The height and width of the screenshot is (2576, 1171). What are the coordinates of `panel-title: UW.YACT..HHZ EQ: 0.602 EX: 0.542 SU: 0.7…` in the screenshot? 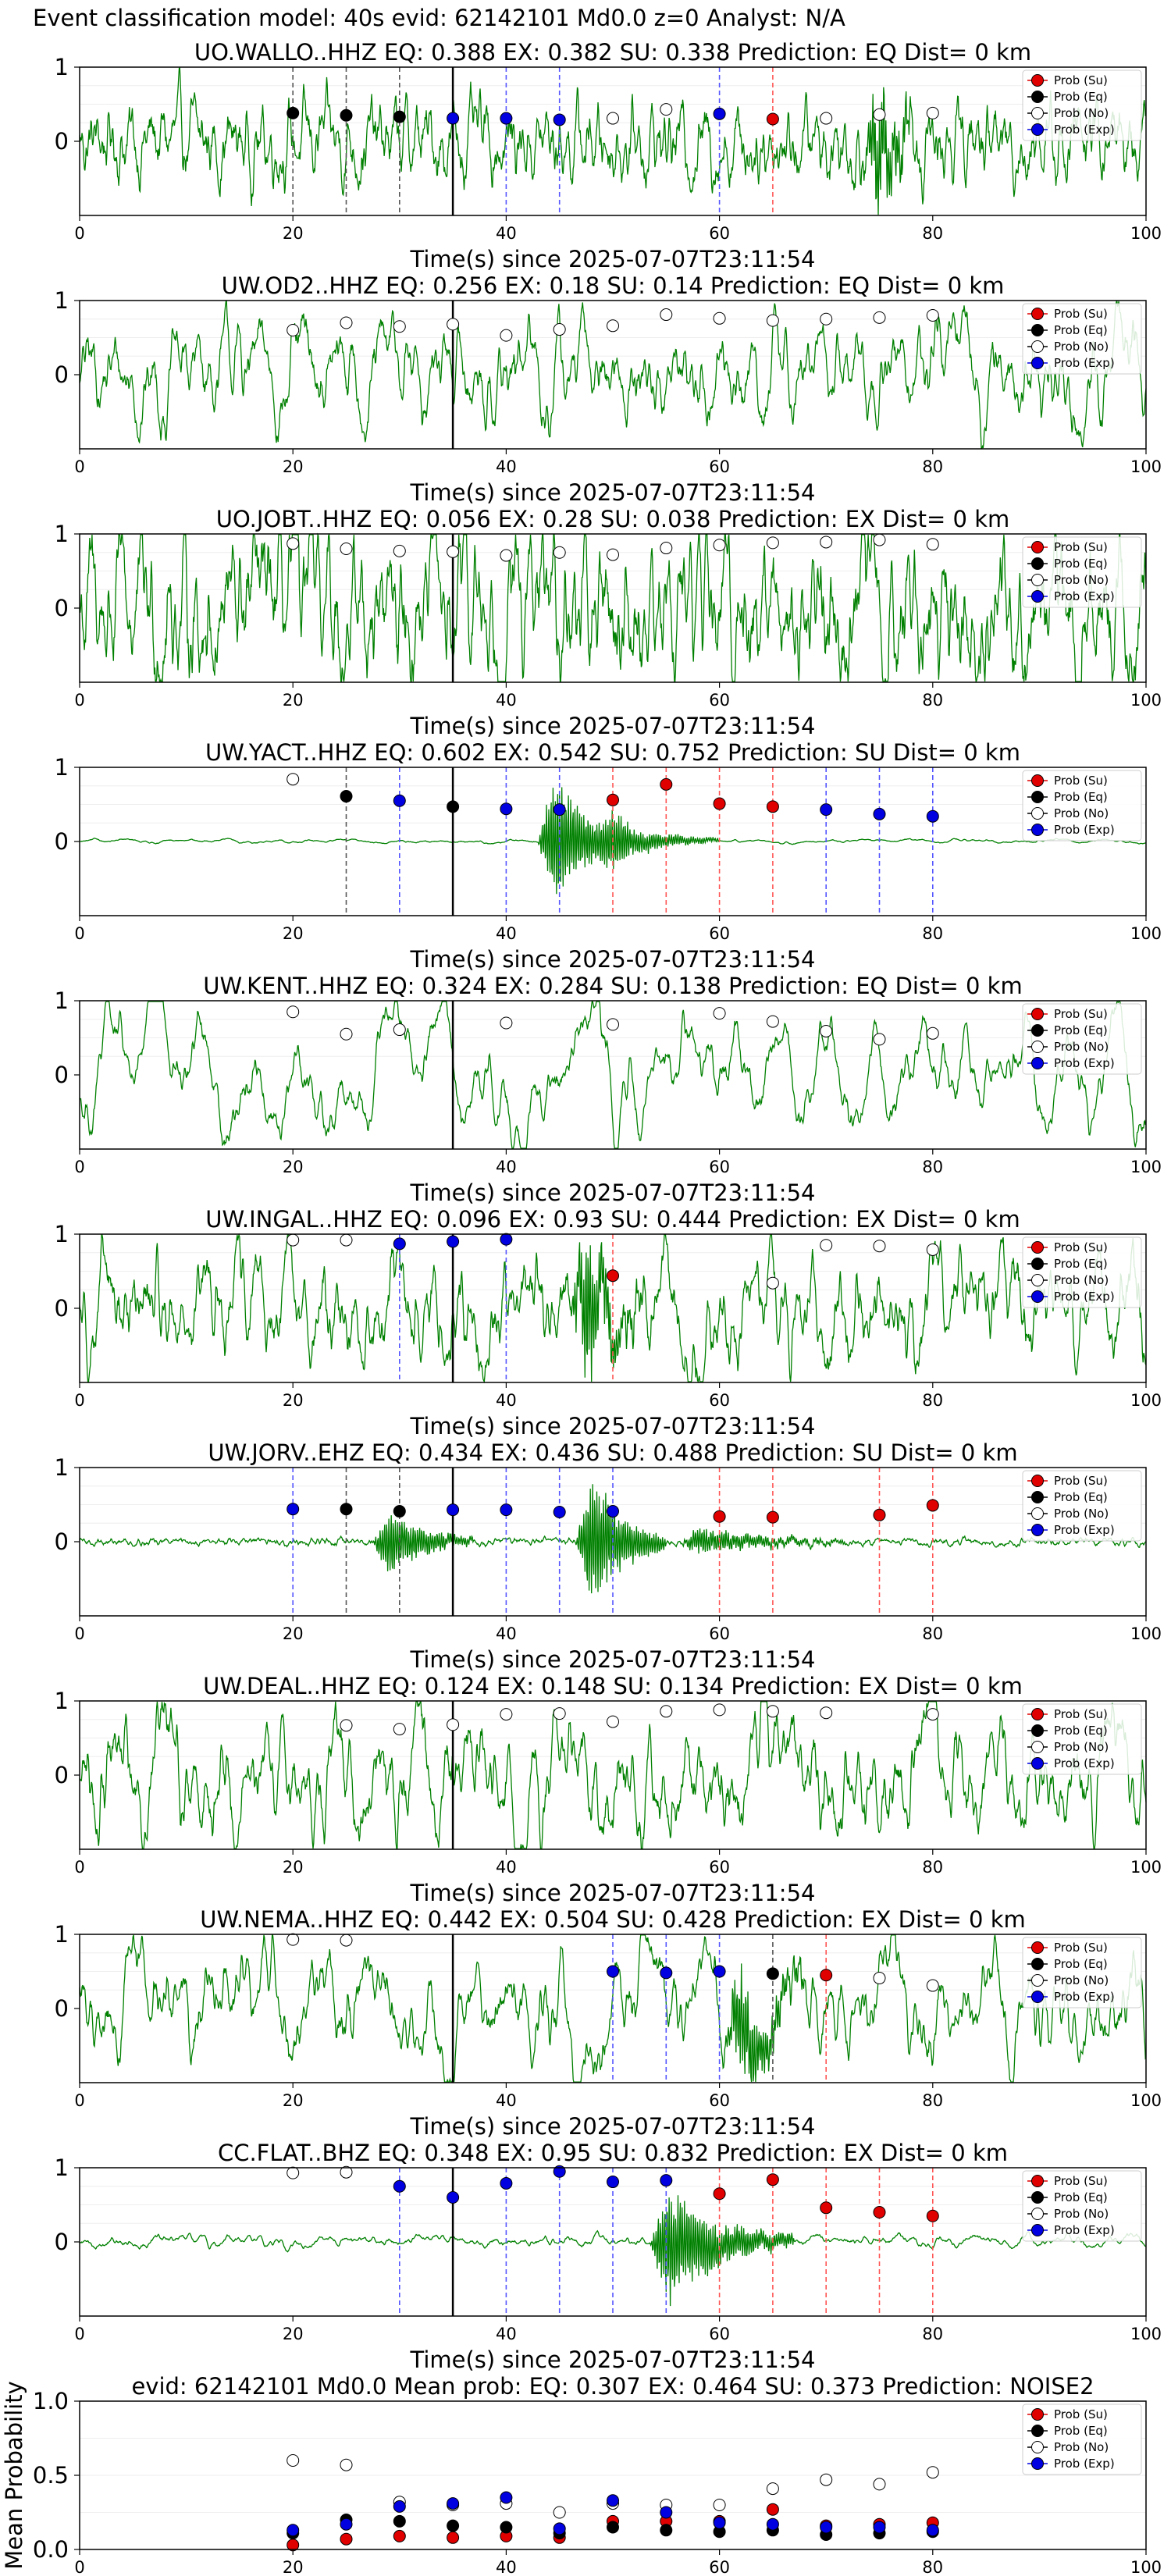 It's located at (612, 752).